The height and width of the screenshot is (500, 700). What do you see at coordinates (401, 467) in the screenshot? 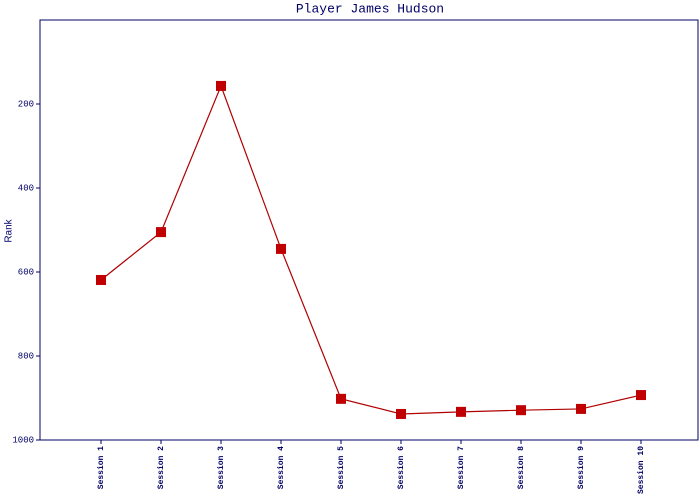
I see `x-tick-label: Session 6` at bounding box center [401, 467].